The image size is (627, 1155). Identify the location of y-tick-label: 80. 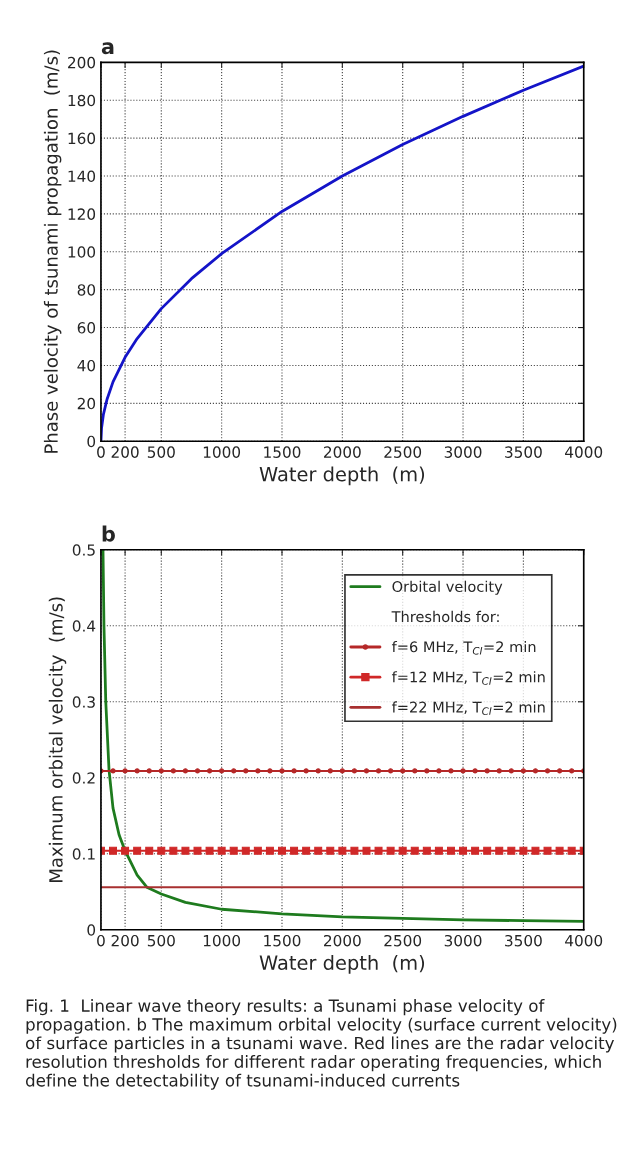
(86, 290).